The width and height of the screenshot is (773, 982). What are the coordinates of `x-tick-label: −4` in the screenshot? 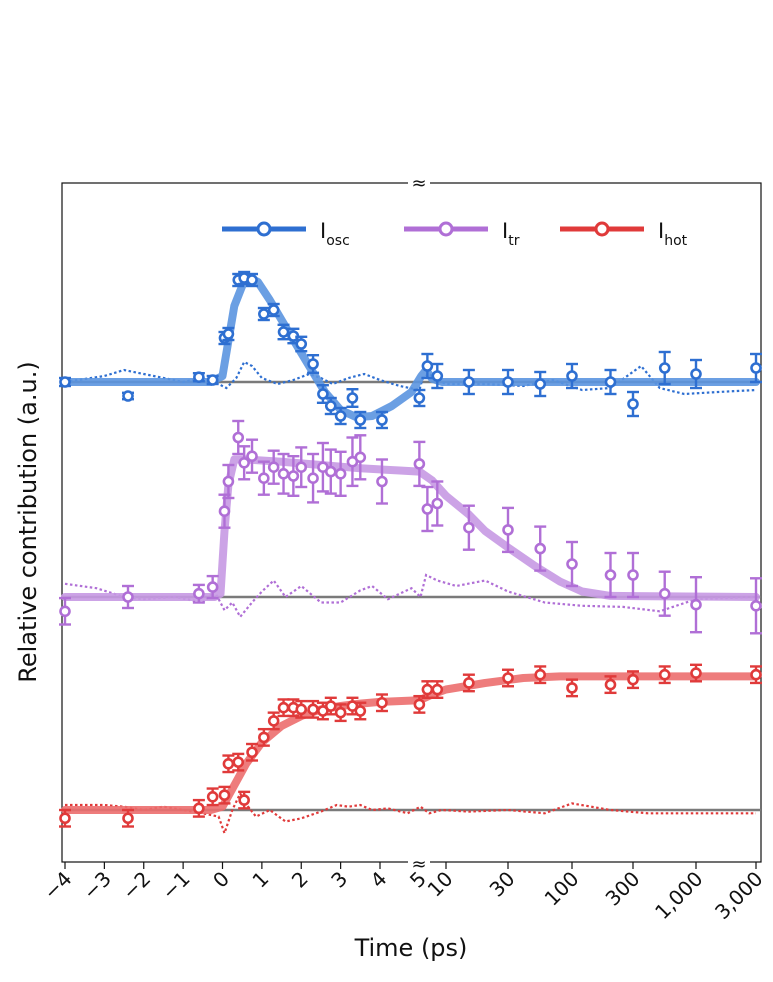 It's located at (58, 886).